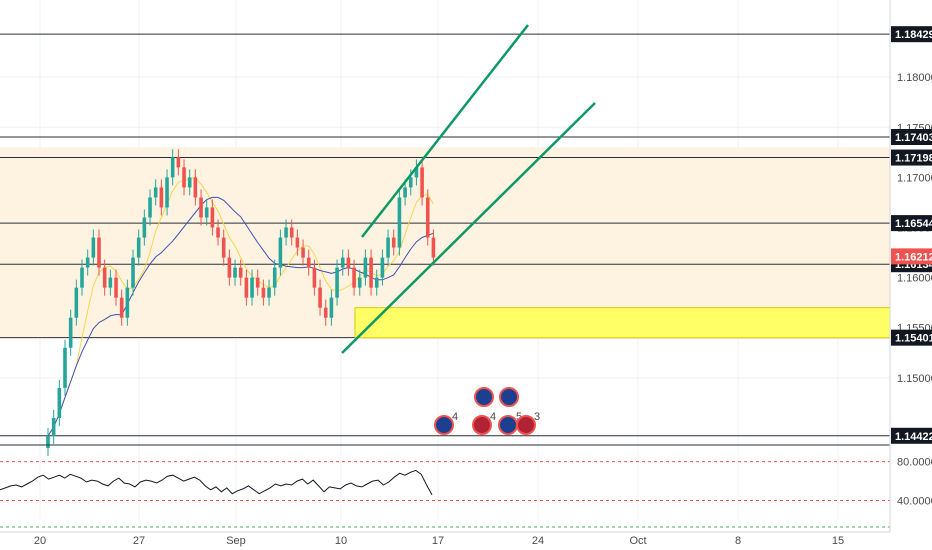  I want to click on time-tick-label: 8, so click(738, 541).